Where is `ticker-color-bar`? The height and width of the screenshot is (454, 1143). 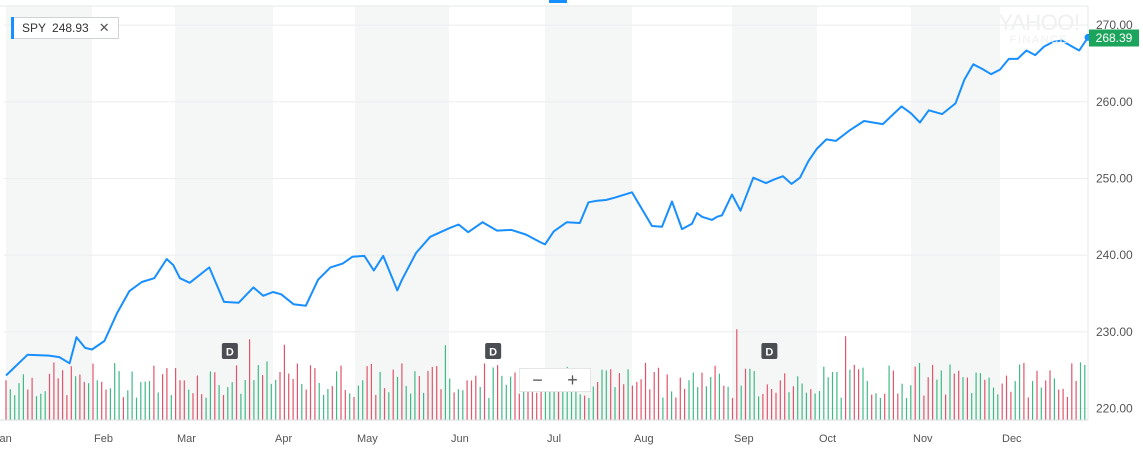 ticker-color-bar is located at coordinates (12, 28).